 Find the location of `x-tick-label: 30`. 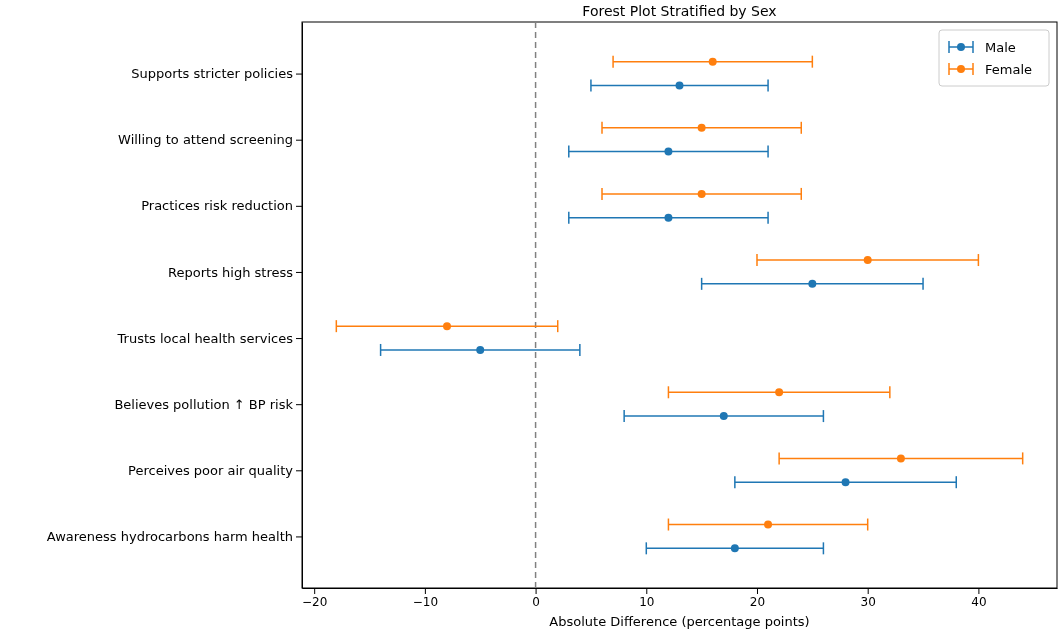

x-tick-label: 30 is located at coordinates (868, 601).